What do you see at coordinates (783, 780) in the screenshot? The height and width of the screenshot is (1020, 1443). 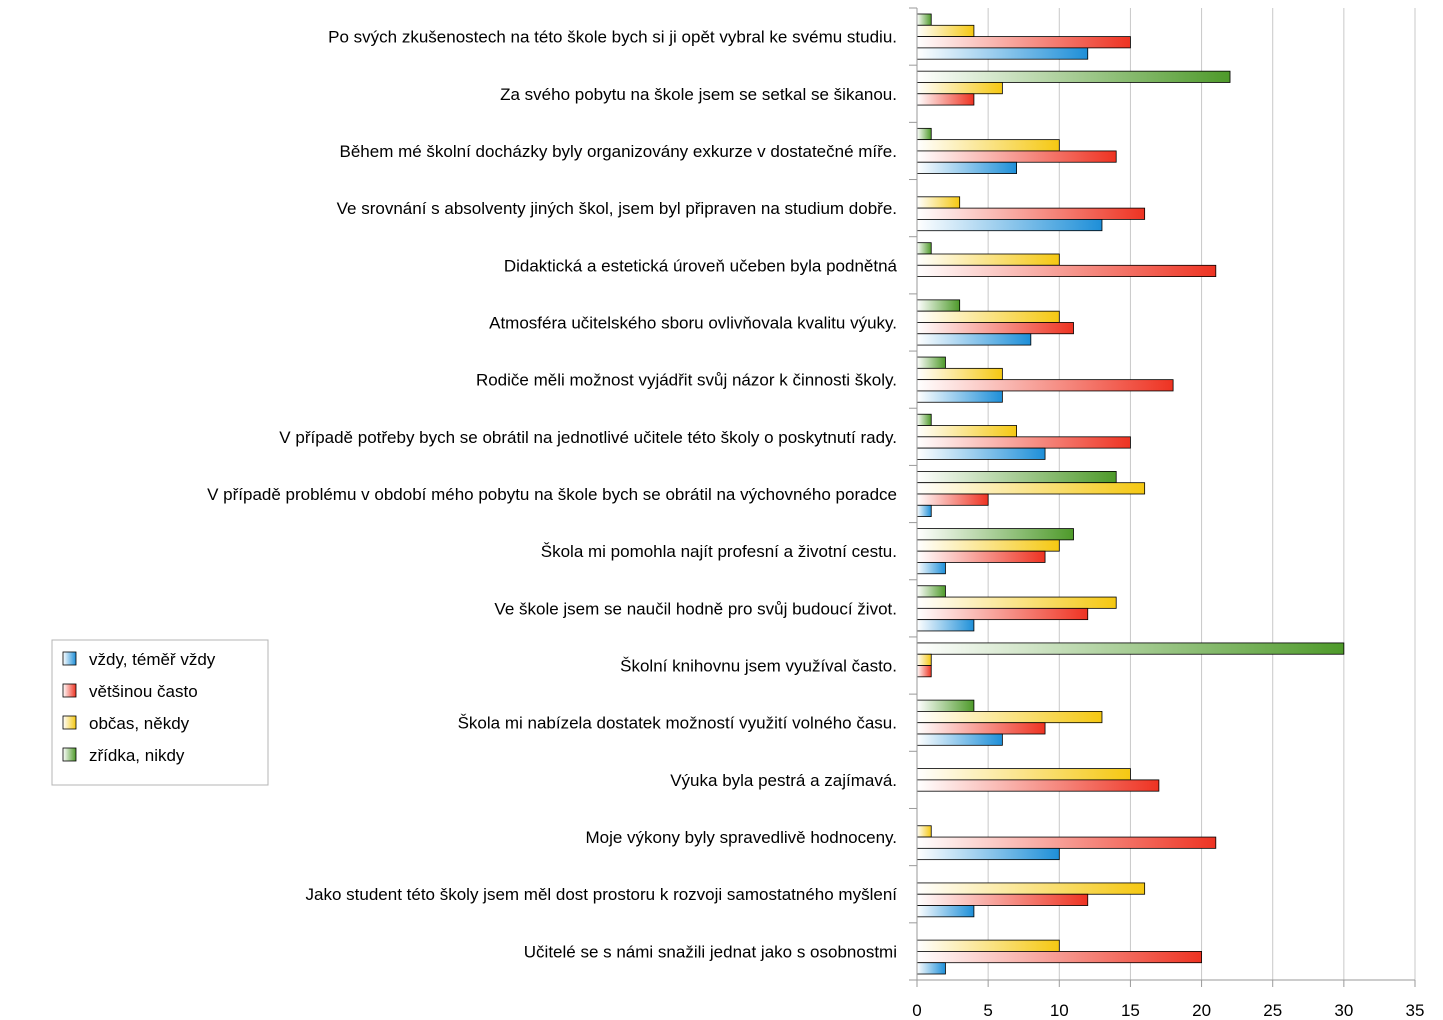 I see `category-label: Výuka byla pestrá a zajímavá.` at bounding box center [783, 780].